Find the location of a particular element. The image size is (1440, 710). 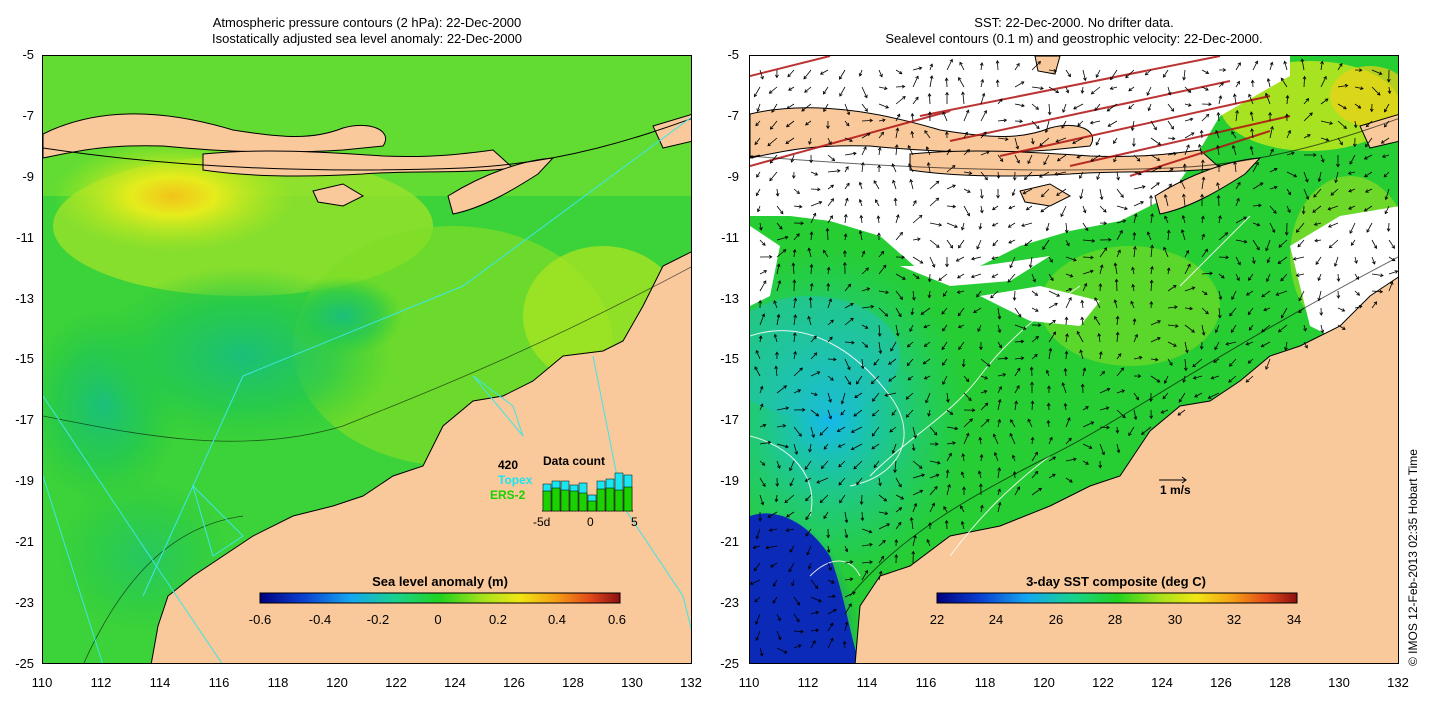

ers-bar is located at coordinates (574, 501).